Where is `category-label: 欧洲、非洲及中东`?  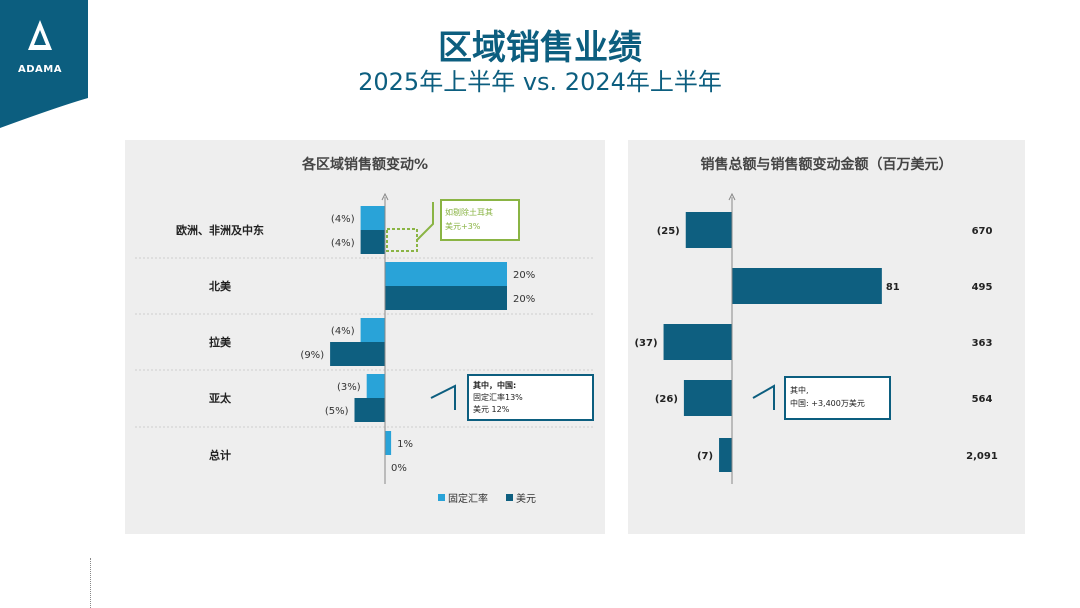 category-label: 欧洲、非洲及中东 is located at coordinates (220, 230).